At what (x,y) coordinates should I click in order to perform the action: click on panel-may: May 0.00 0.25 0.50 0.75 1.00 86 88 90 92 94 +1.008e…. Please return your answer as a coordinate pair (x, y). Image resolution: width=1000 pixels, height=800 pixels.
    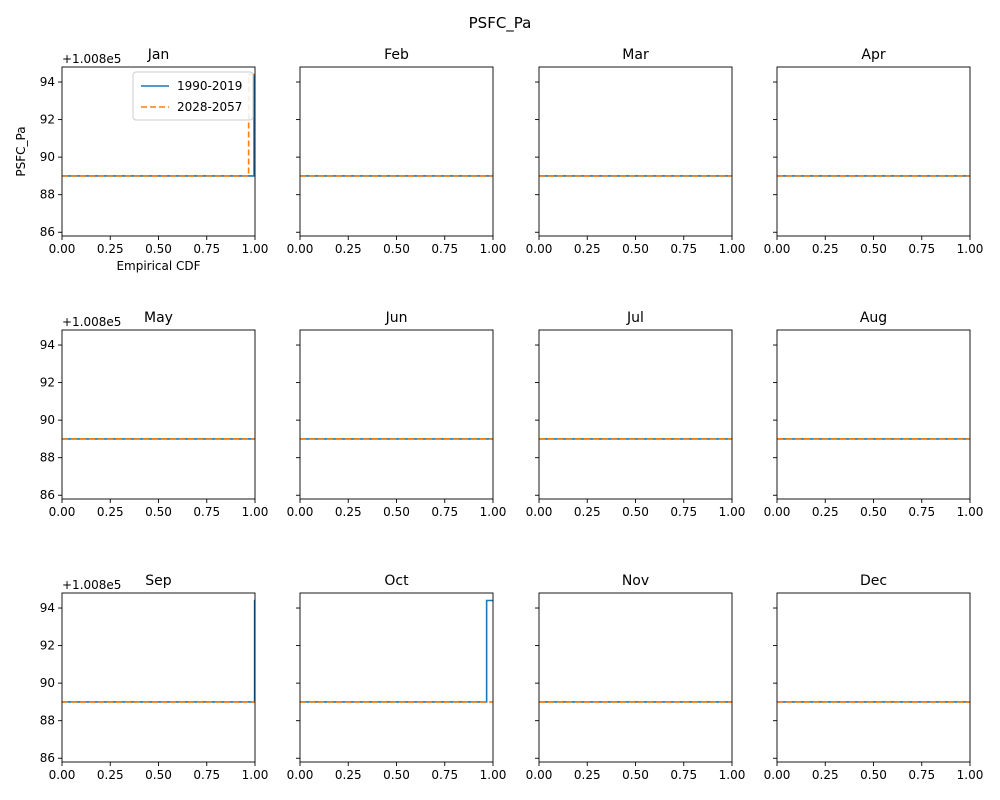
    Looking at the image, I should click on (154, 414).